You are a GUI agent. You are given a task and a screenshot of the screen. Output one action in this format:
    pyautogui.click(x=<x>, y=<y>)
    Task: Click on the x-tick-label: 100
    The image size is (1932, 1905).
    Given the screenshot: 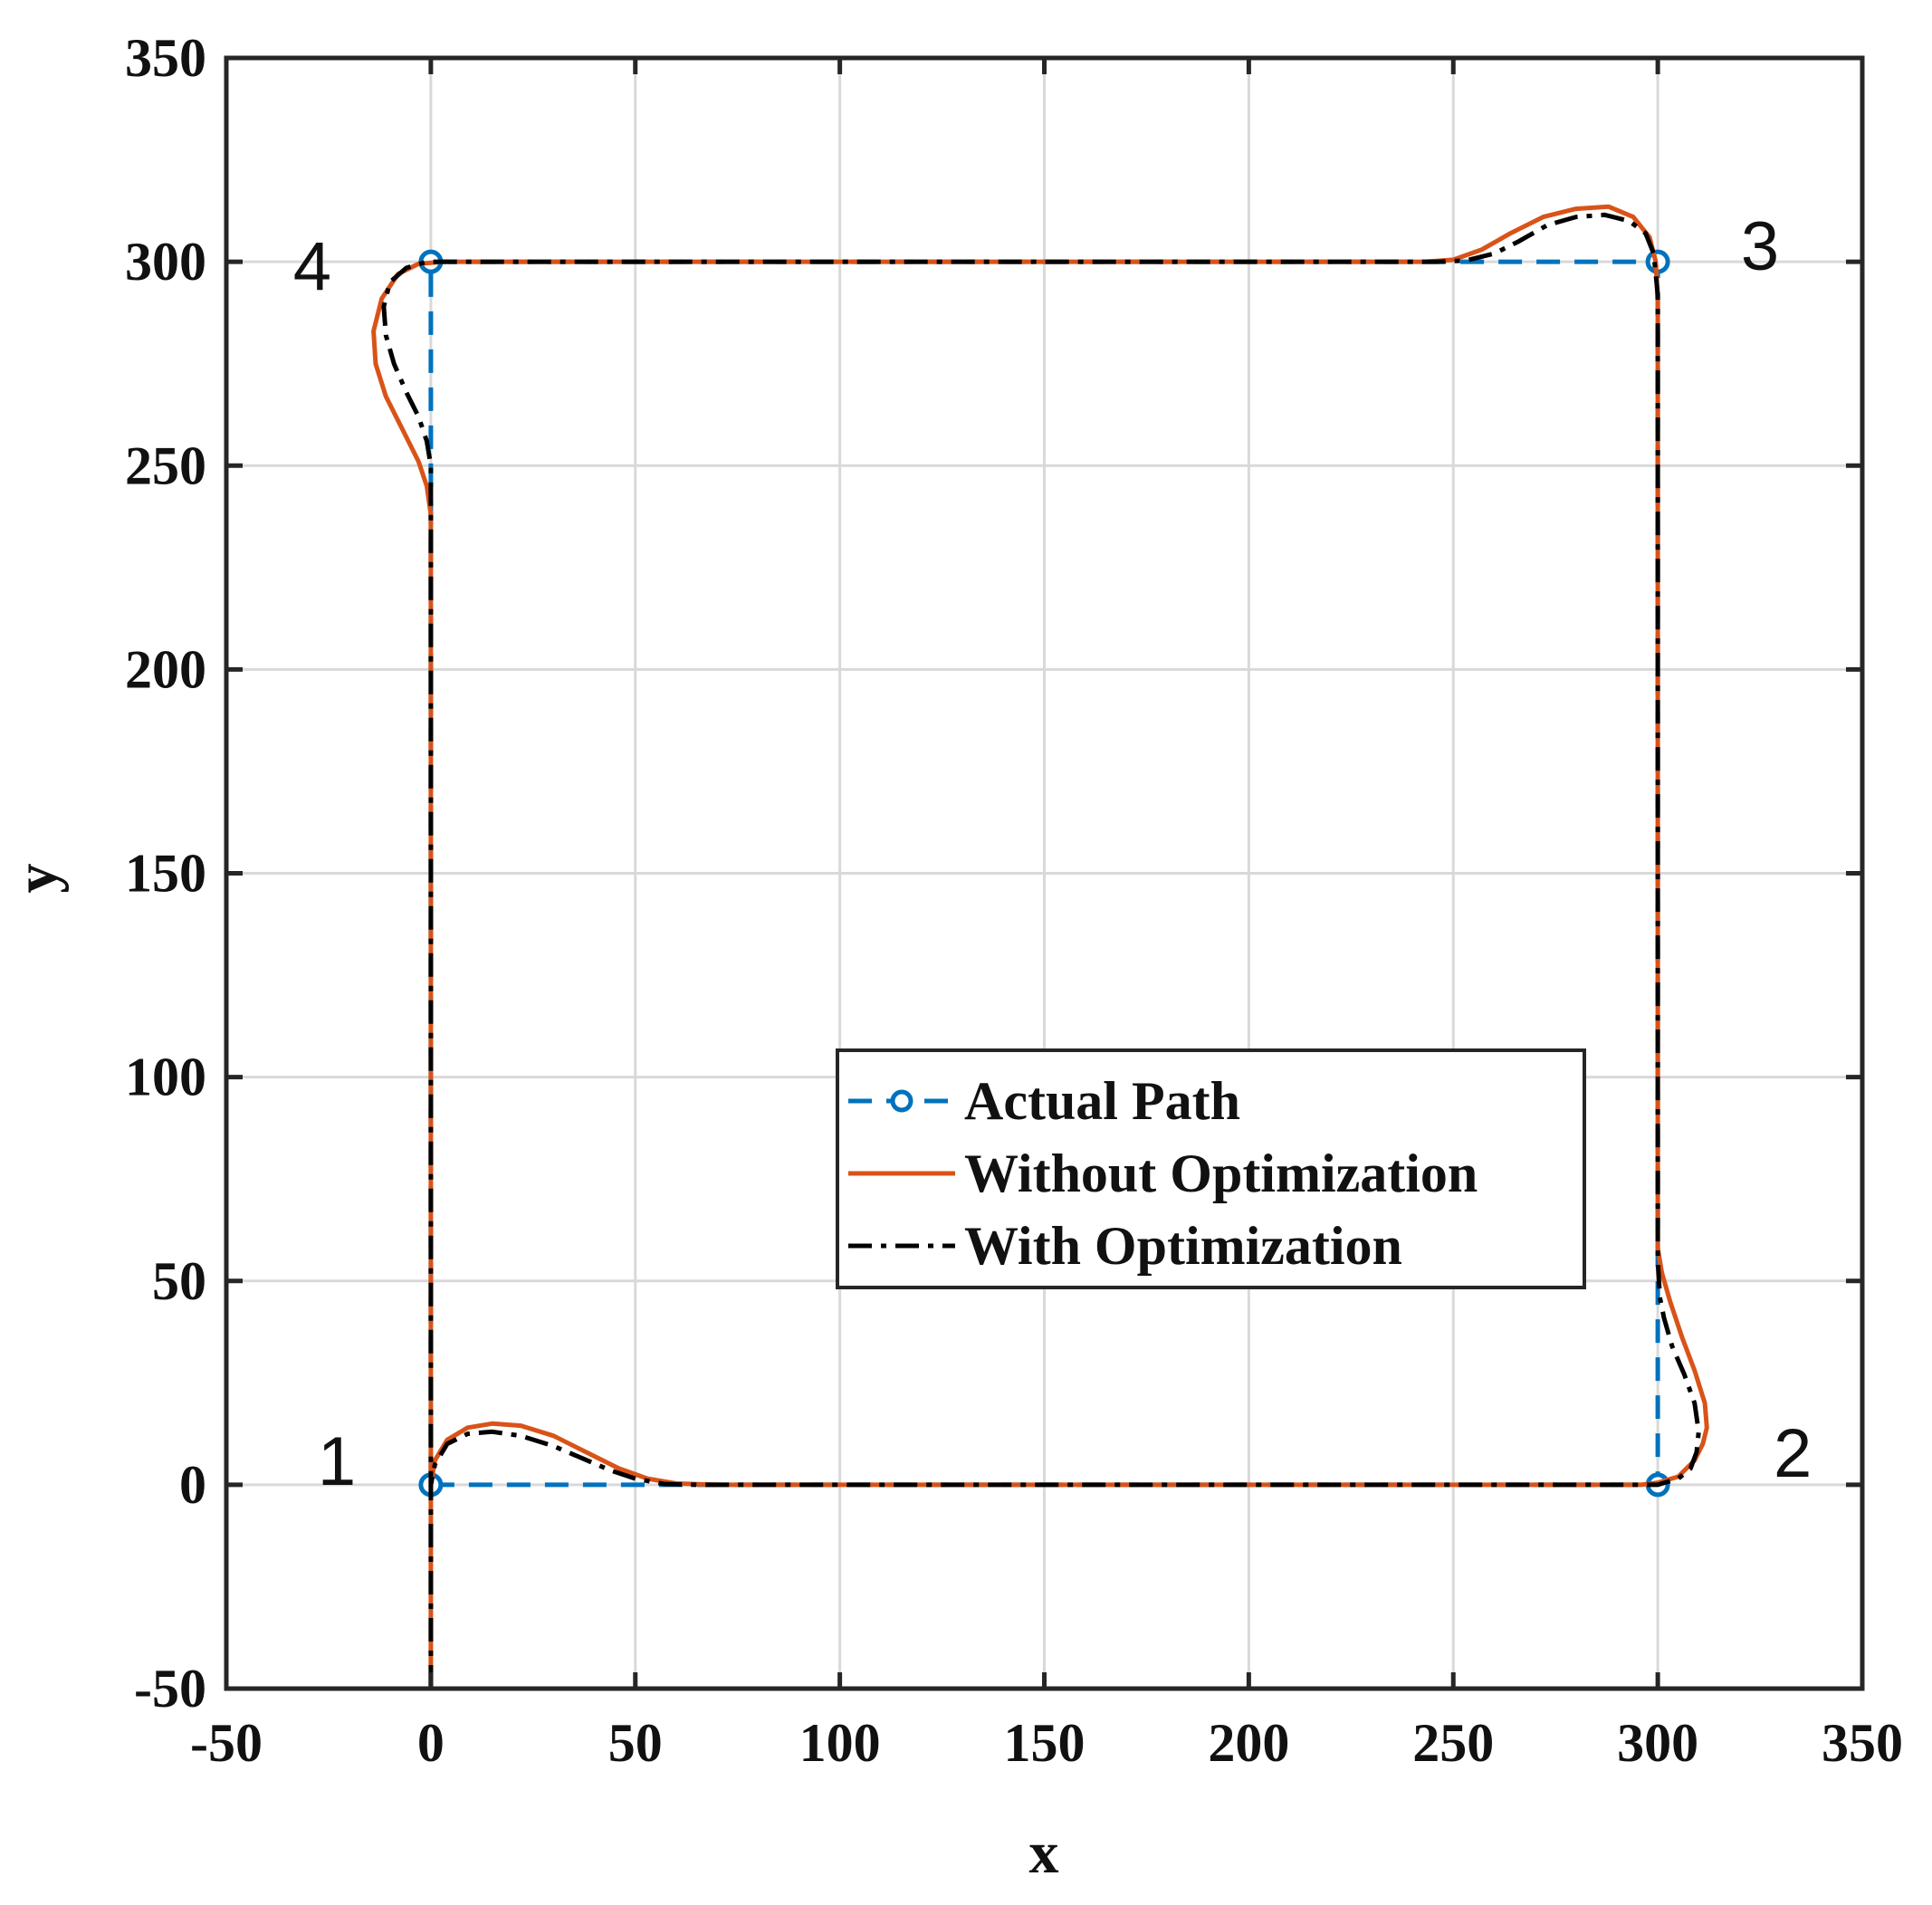 What is the action you would take?
    pyautogui.click(x=840, y=1743)
    